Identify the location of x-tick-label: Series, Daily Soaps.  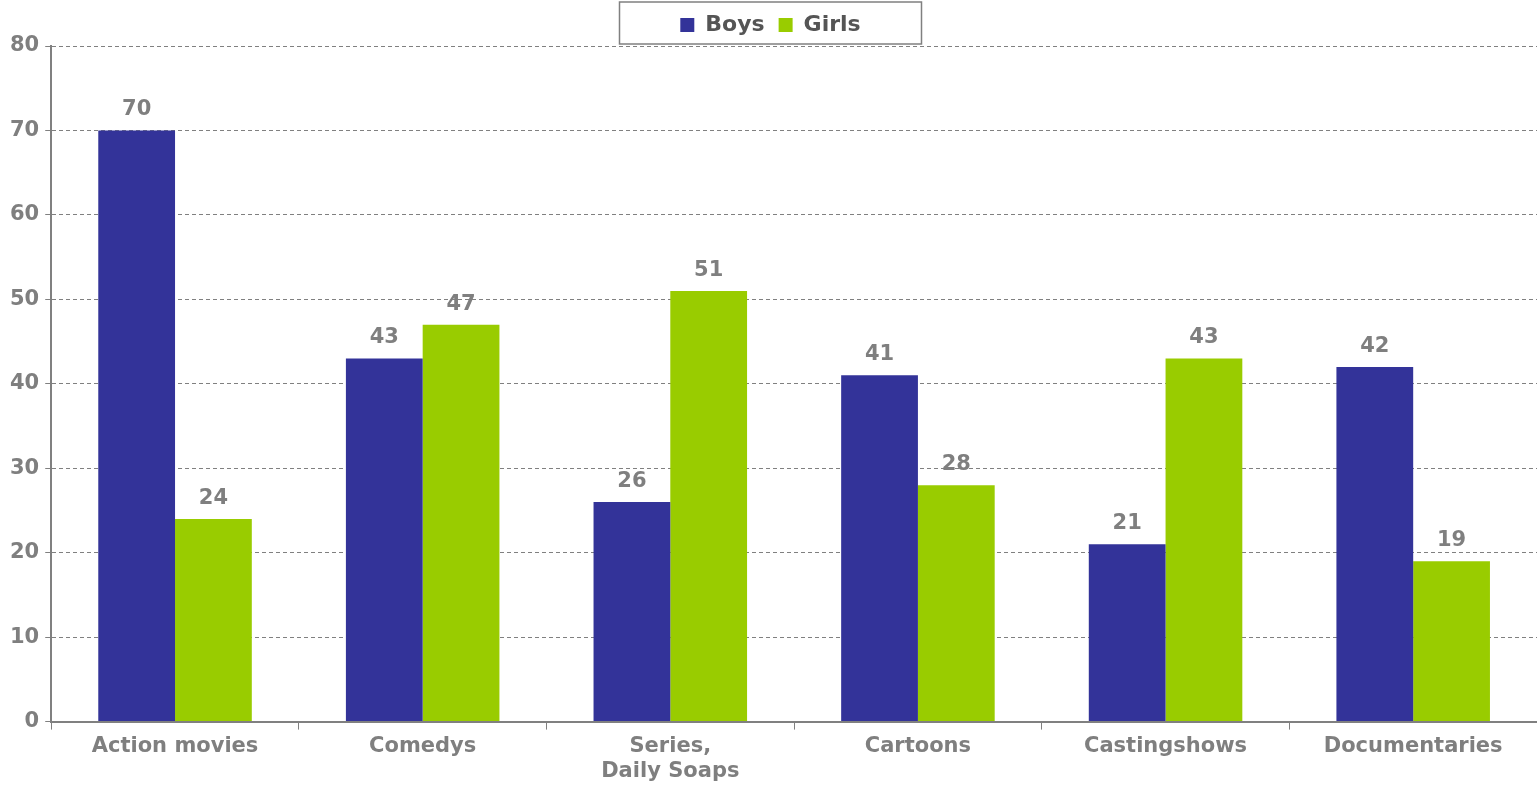
(670, 757).